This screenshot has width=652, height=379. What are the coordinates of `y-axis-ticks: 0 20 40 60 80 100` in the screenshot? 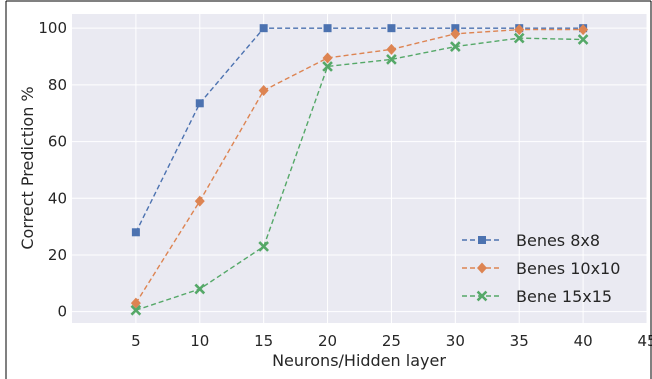 It's located at (52, 169).